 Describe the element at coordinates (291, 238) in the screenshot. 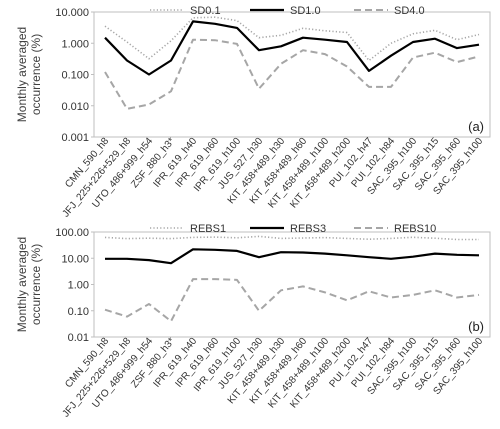

I see `series-line-rebs1` at that location.